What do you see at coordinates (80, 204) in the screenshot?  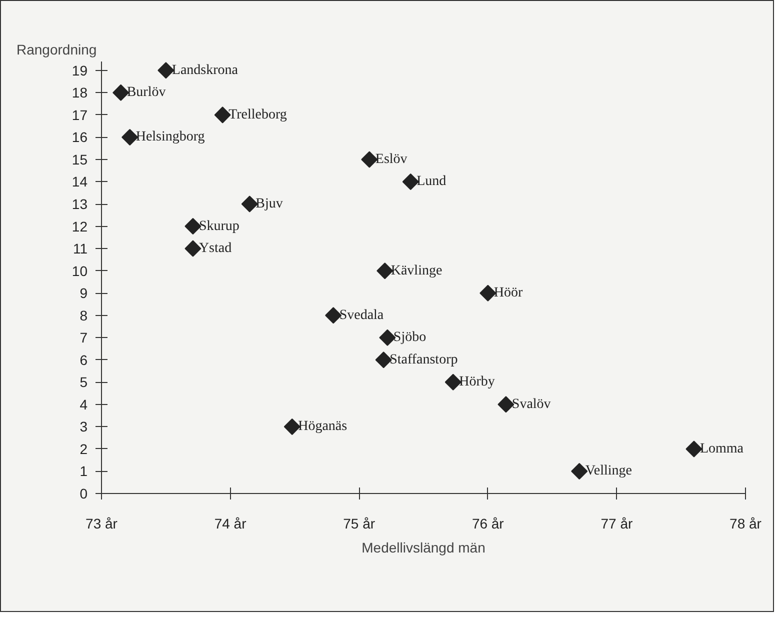 I see `y-tick-label: 13` at bounding box center [80, 204].